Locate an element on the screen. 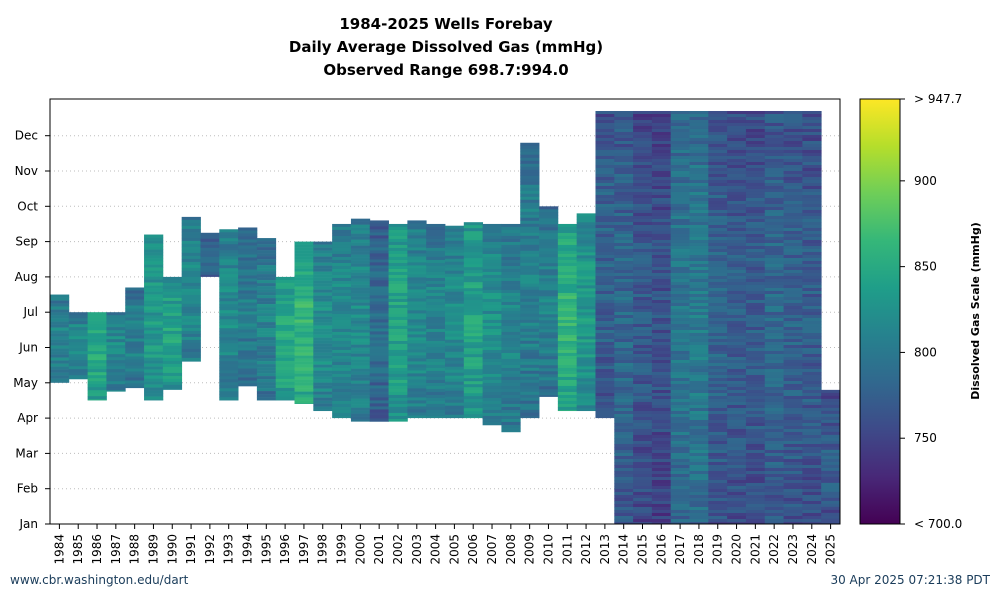  x-tick-label-2005: 2005 is located at coordinates (454, 549).